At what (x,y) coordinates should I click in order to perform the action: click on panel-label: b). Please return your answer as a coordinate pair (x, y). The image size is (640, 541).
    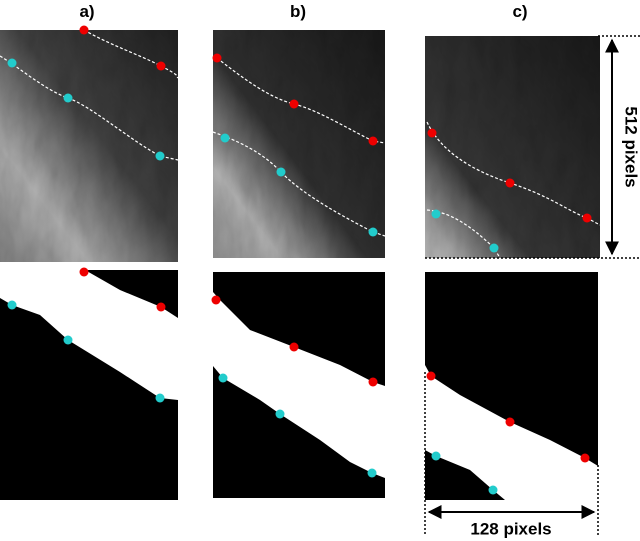
    Looking at the image, I should click on (298, 11).